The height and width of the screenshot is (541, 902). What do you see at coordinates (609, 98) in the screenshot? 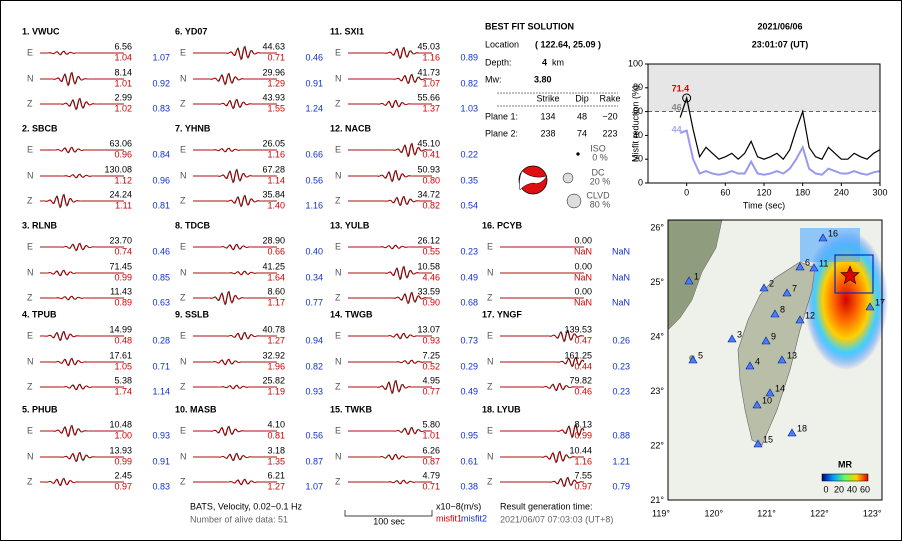
I see `column-header: Rake` at bounding box center [609, 98].